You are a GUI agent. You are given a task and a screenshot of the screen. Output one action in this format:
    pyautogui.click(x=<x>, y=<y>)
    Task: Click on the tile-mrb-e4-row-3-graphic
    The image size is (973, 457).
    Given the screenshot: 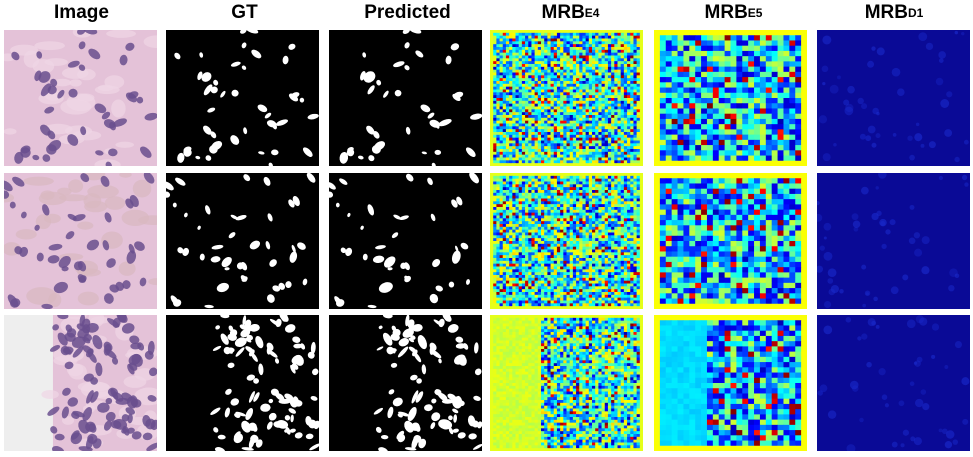 What is the action you would take?
    pyautogui.click(x=566, y=383)
    